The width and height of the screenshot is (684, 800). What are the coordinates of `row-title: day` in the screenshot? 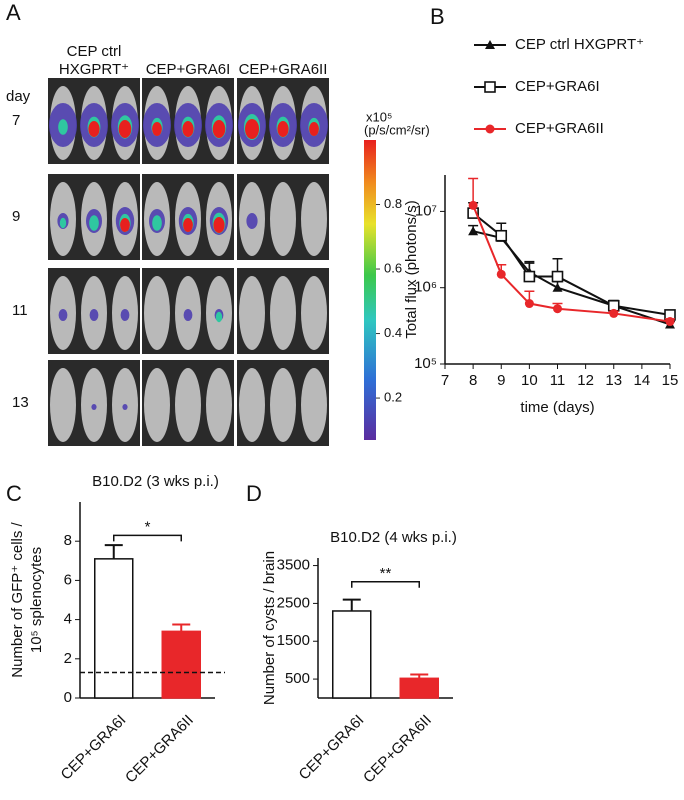 It's located at (18, 96).